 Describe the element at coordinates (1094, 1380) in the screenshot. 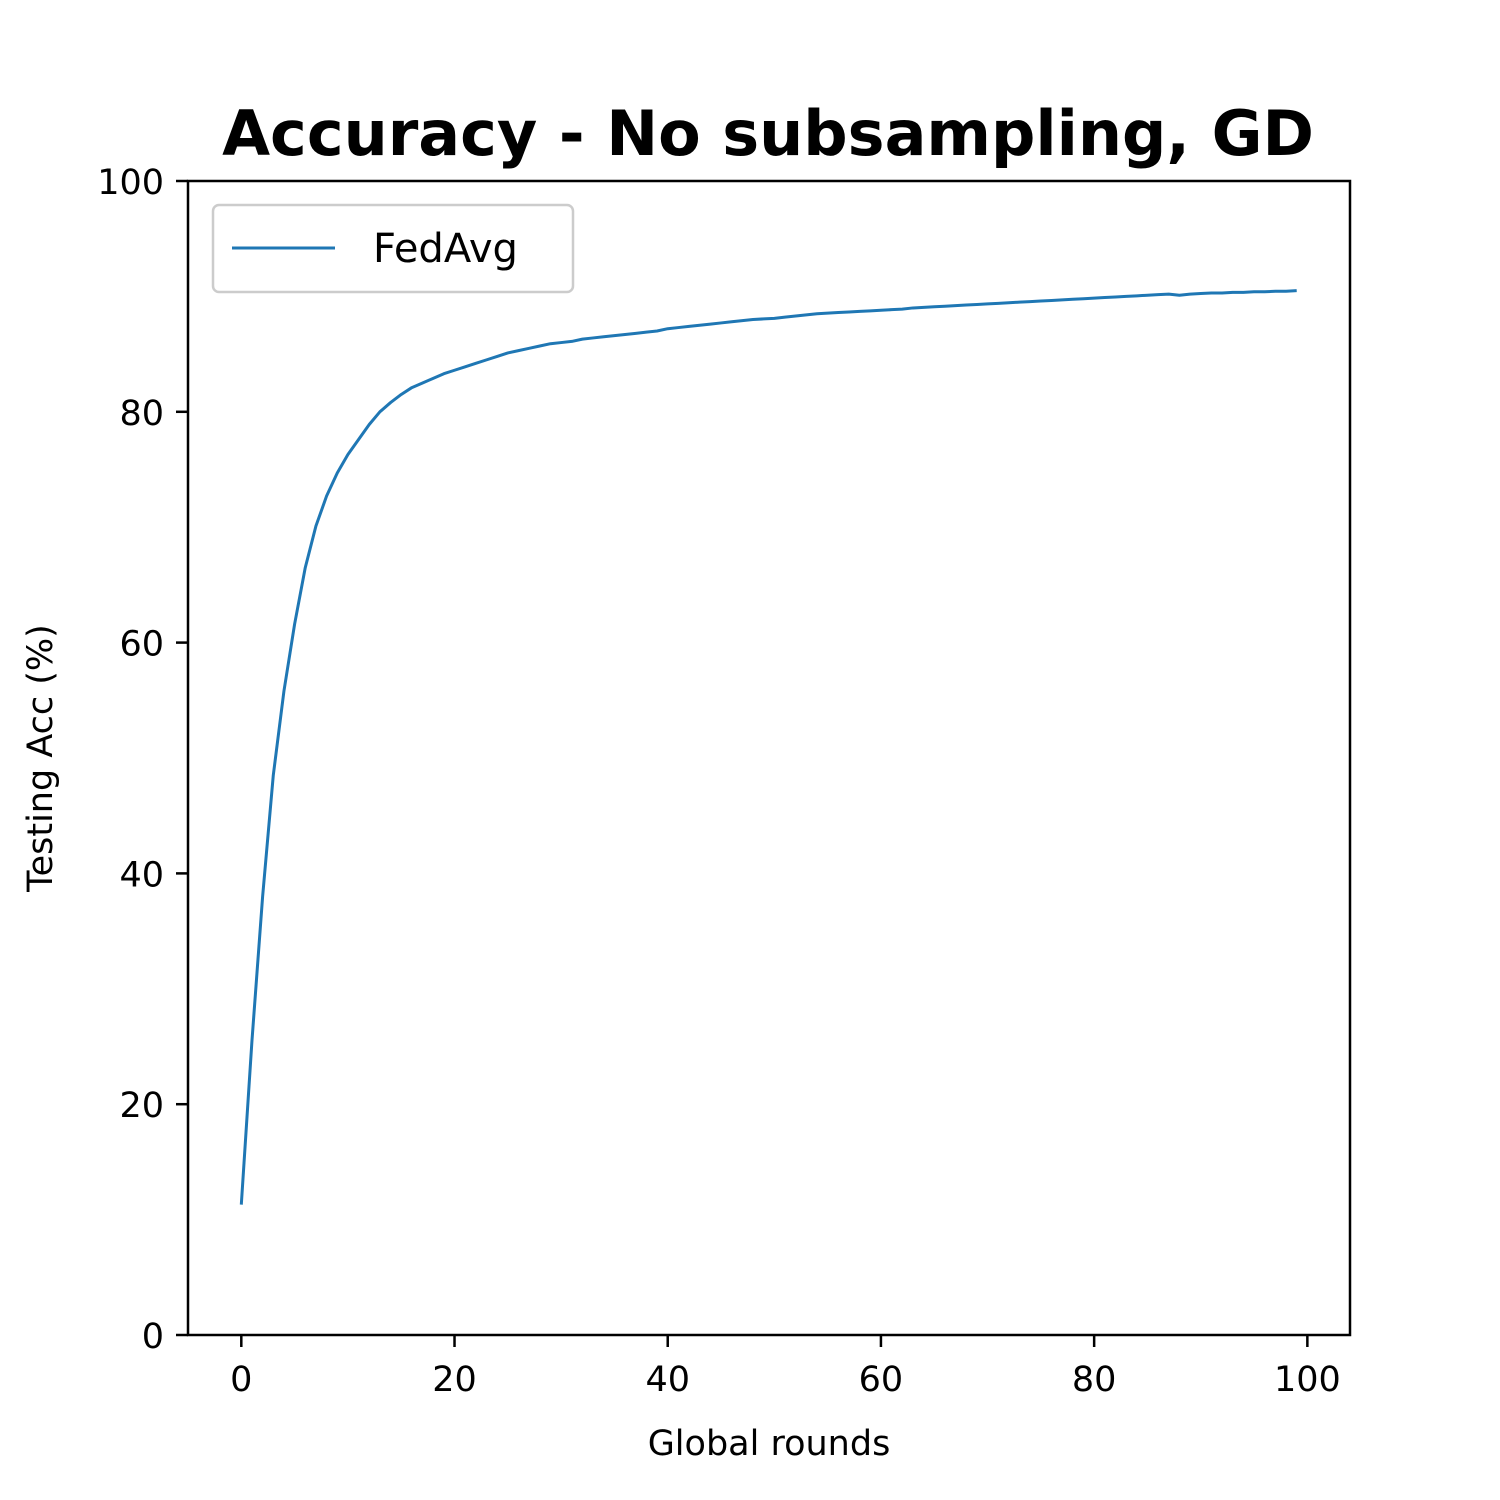

I see `x-tick-label: 80` at that location.